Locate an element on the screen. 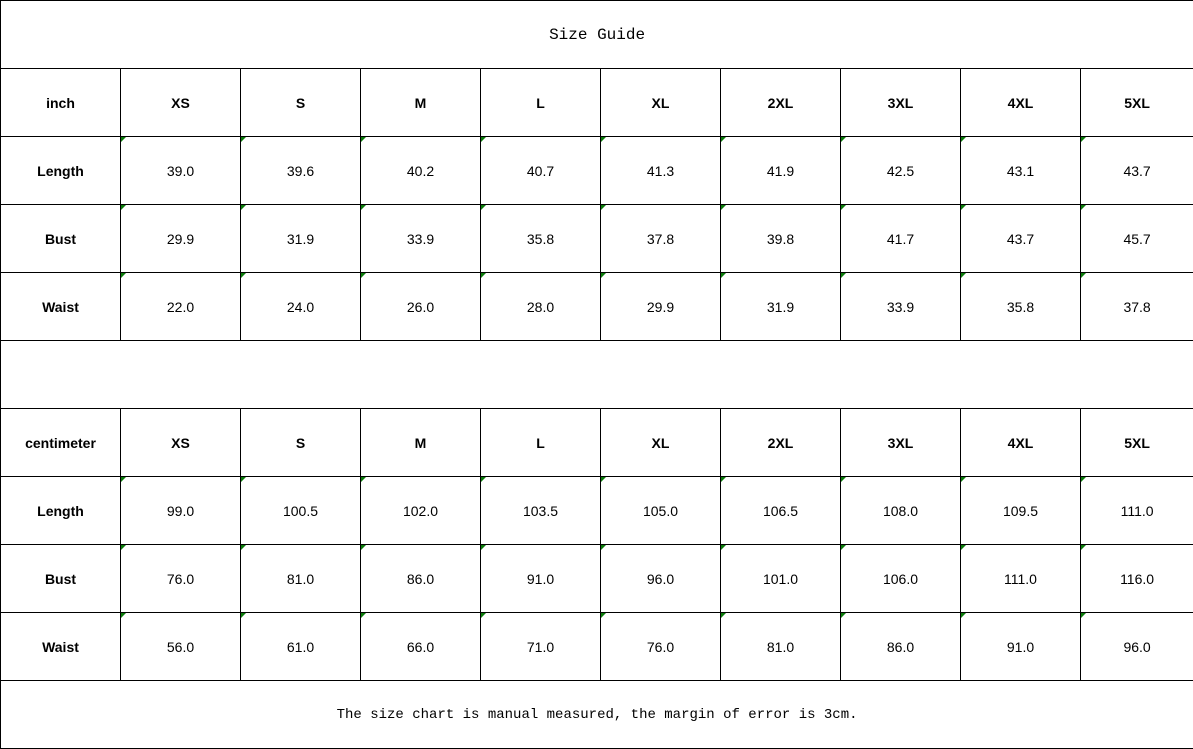 The height and width of the screenshot is (749, 1193). measurement-cell: 109.5 is located at coordinates (1020, 510).